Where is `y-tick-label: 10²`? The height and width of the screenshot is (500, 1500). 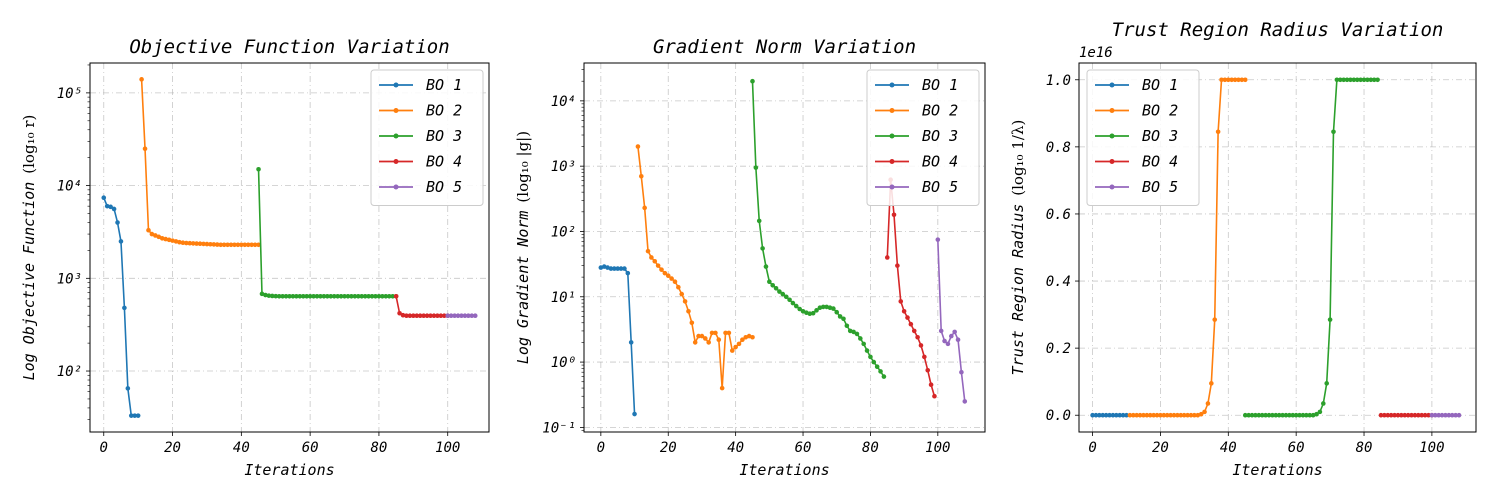 y-tick-label: 10² is located at coordinates (69, 372).